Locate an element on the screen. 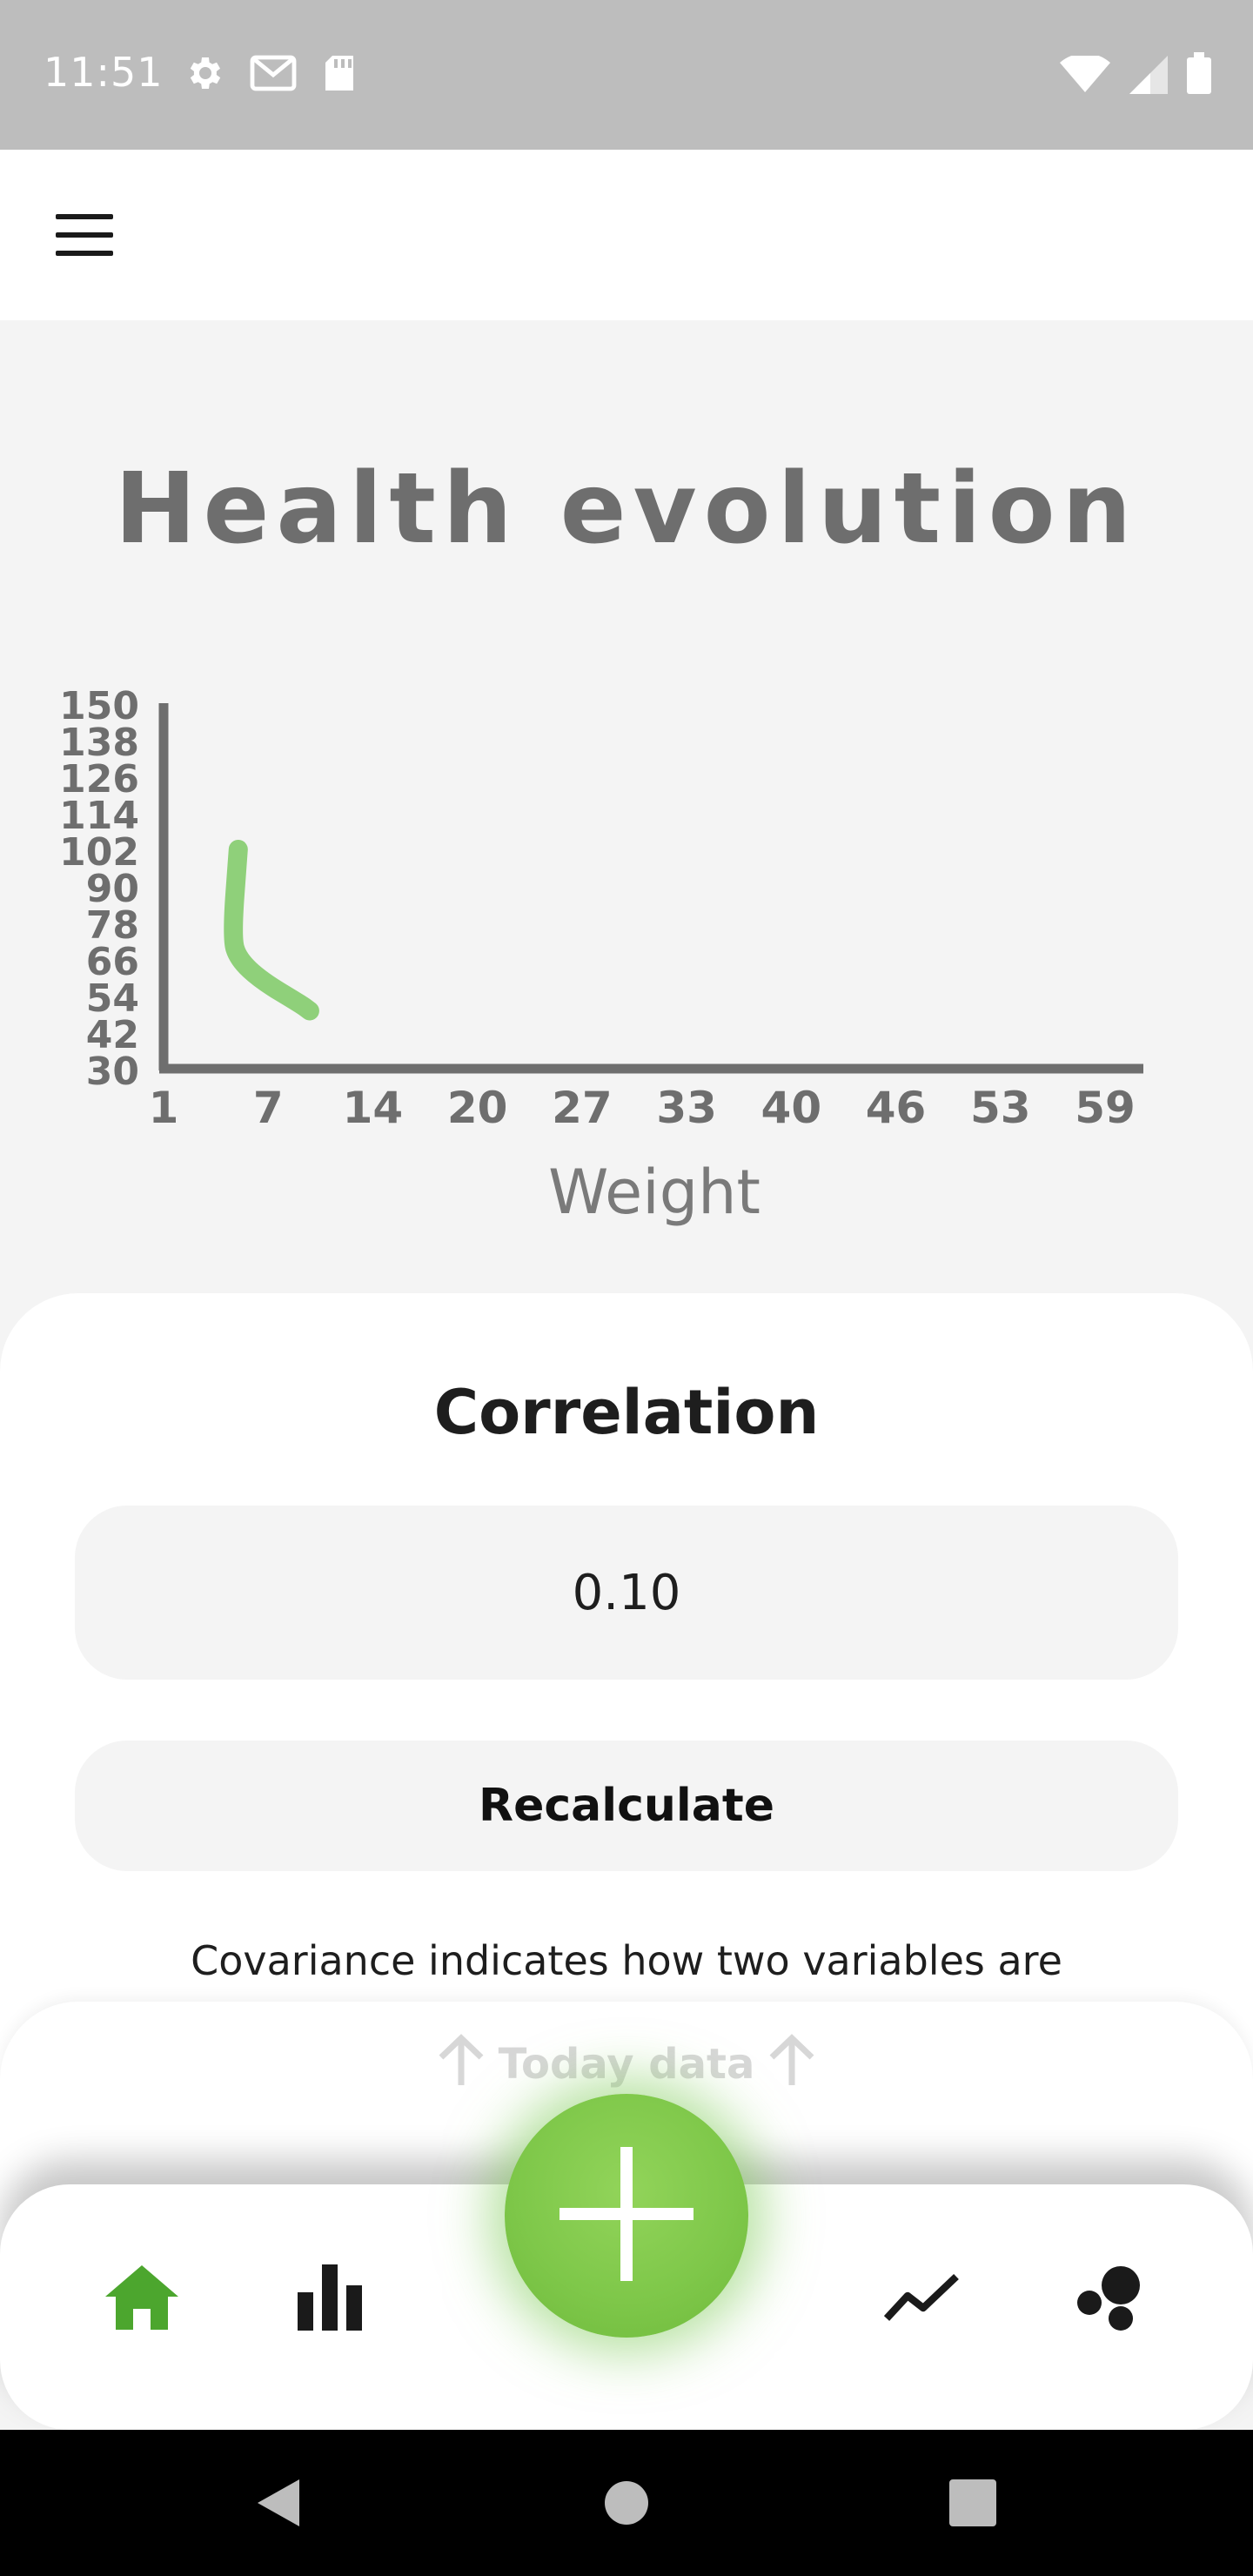  signal-icon is located at coordinates (1148, 77).